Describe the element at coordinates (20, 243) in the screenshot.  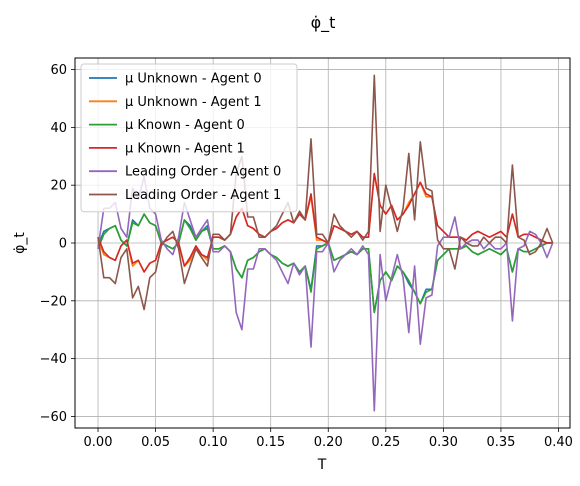
I see `y-axis-label: φ̇_t` at that location.